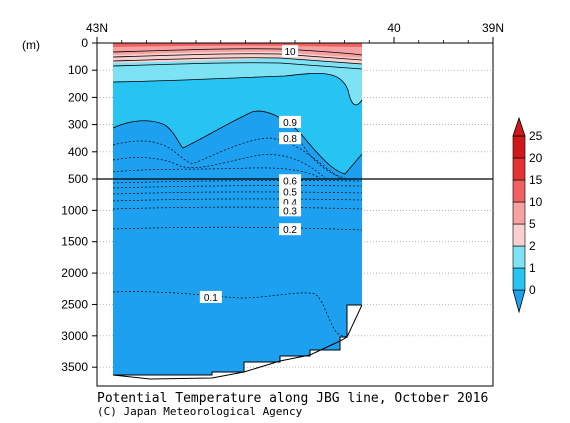  What do you see at coordinates (295, 32) in the screenshot?
I see `x-axis-ticks: 43N 40 39N` at bounding box center [295, 32].